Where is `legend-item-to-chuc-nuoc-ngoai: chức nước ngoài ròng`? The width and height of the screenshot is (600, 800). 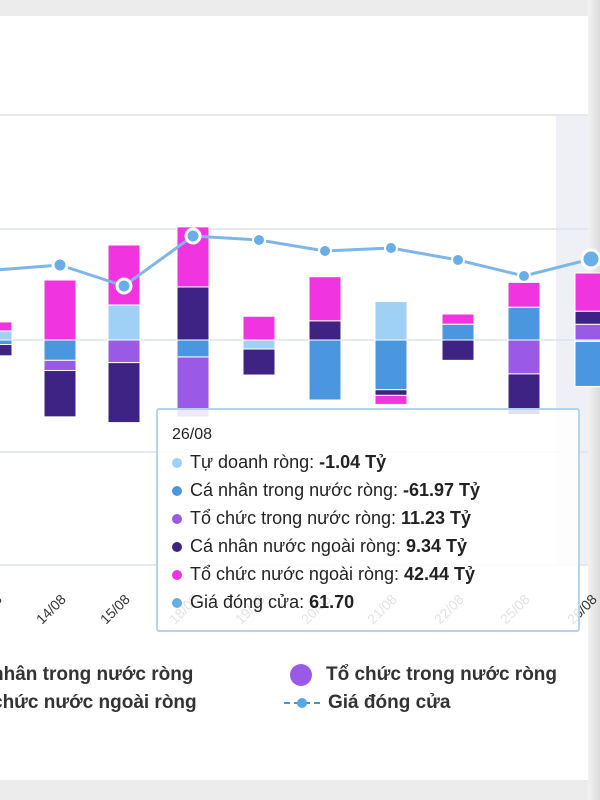
legend-item-to-chuc-nuoc-ngoai: chức nước ngoài ròng is located at coordinates (98, 703).